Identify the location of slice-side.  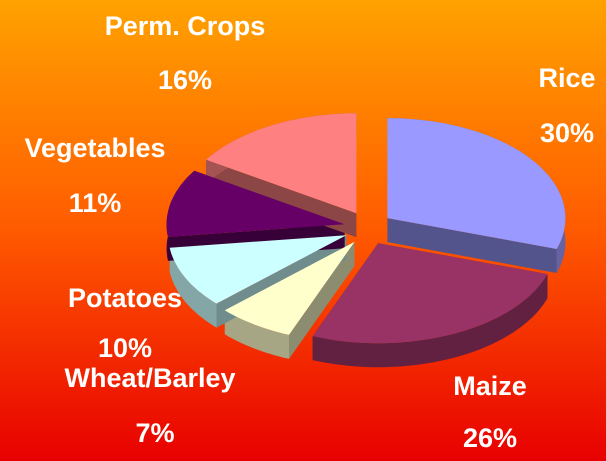
(472, 245).